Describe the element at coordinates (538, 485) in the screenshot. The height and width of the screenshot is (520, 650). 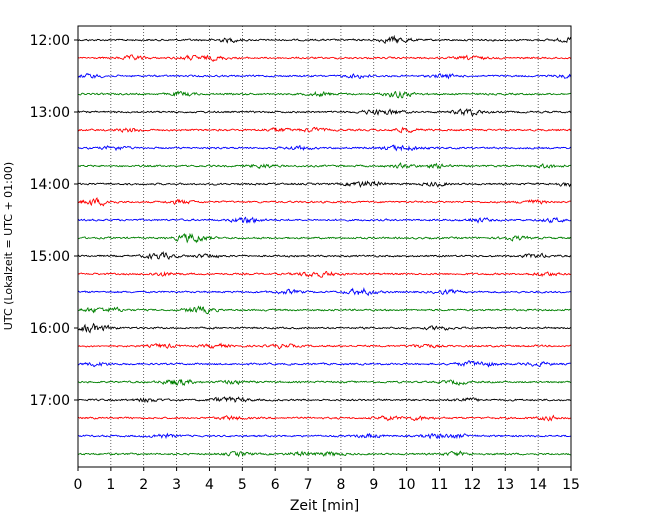
I see `x-tick-label: 14` at that location.